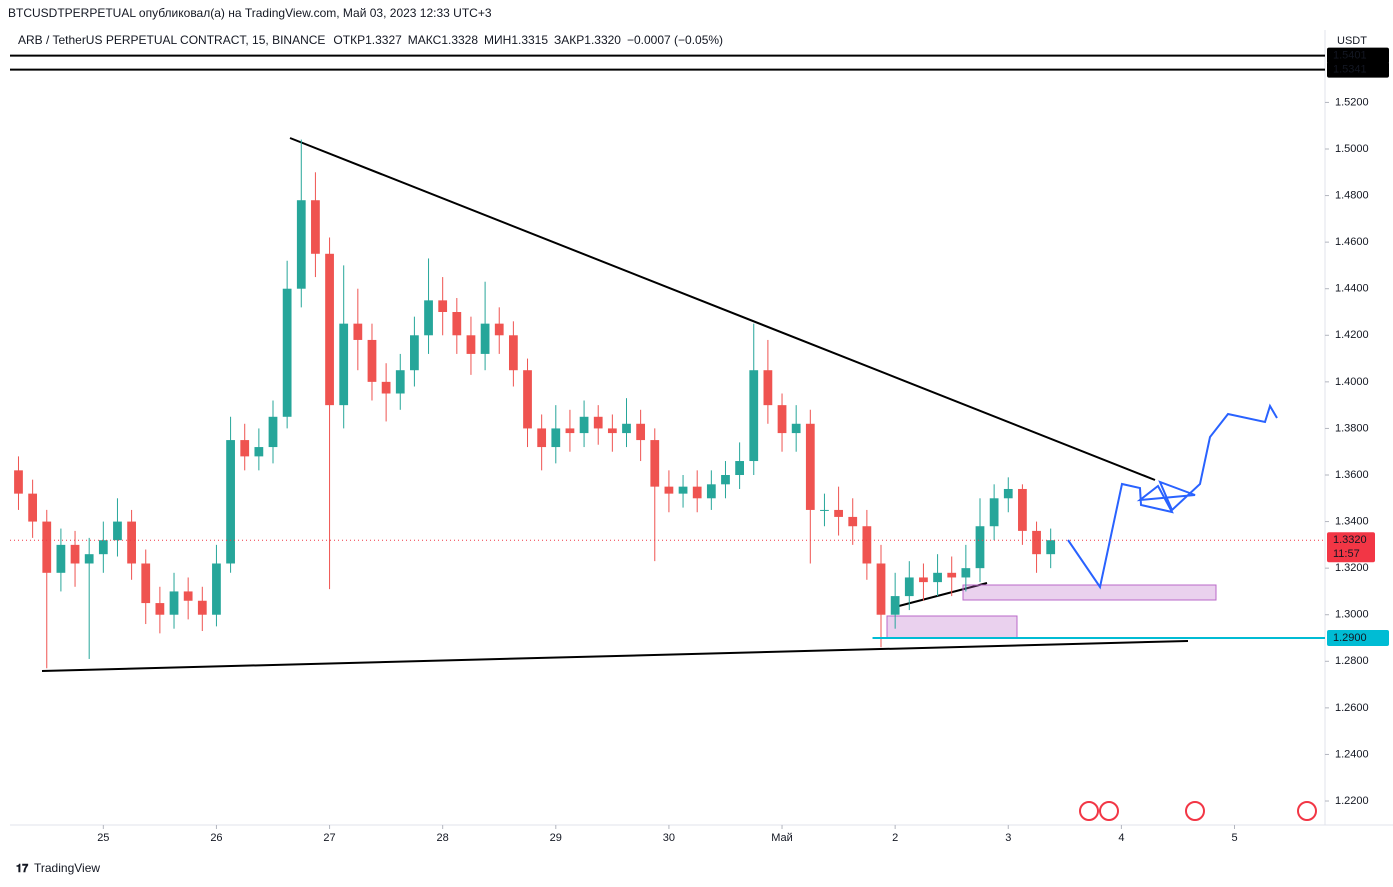 The image size is (1393, 887). What do you see at coordinates (675, 40) in the screenshot?
I see `change: −0.0007 (−0.05%)` at bounding box center [675, 40].